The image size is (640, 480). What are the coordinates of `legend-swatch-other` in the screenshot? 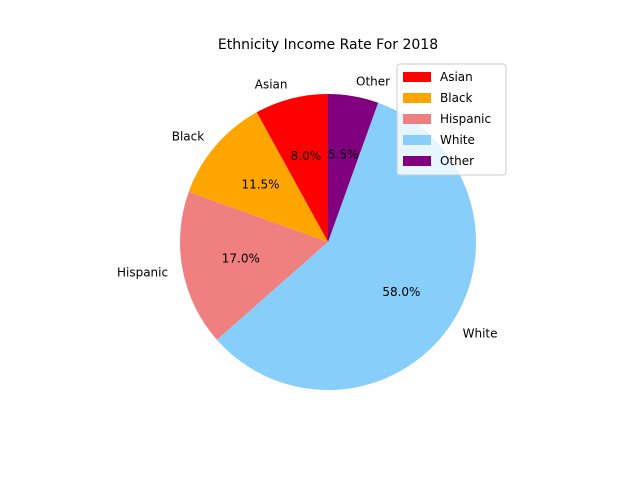 It's located at (417, 161).